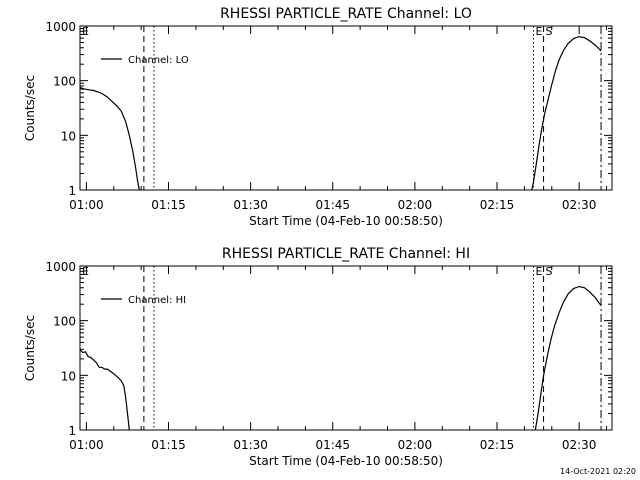 This screenshot has width=640, height=480. What do you see at coordinates (346, 14) in the screenshot?
I see `chart-title: RHESSI PARTICLE_RATE Channel: LO` at bounding box center [346, 14].